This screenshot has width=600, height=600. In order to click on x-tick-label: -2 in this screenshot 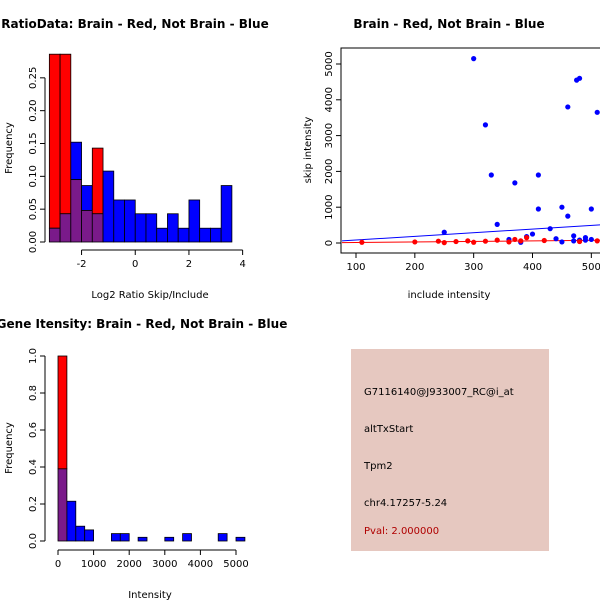, I will do `click(82, 264)`.